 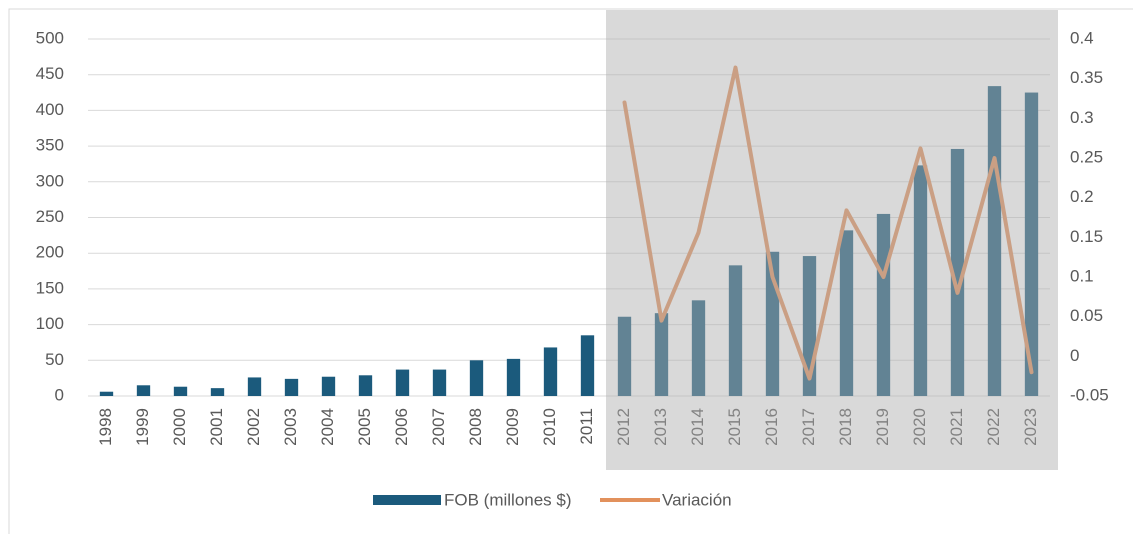 What do you see at coordinates (1074, 355) in the screenshot?
I see `y2-tick-label: 0` at bounding box center [1074, 355].